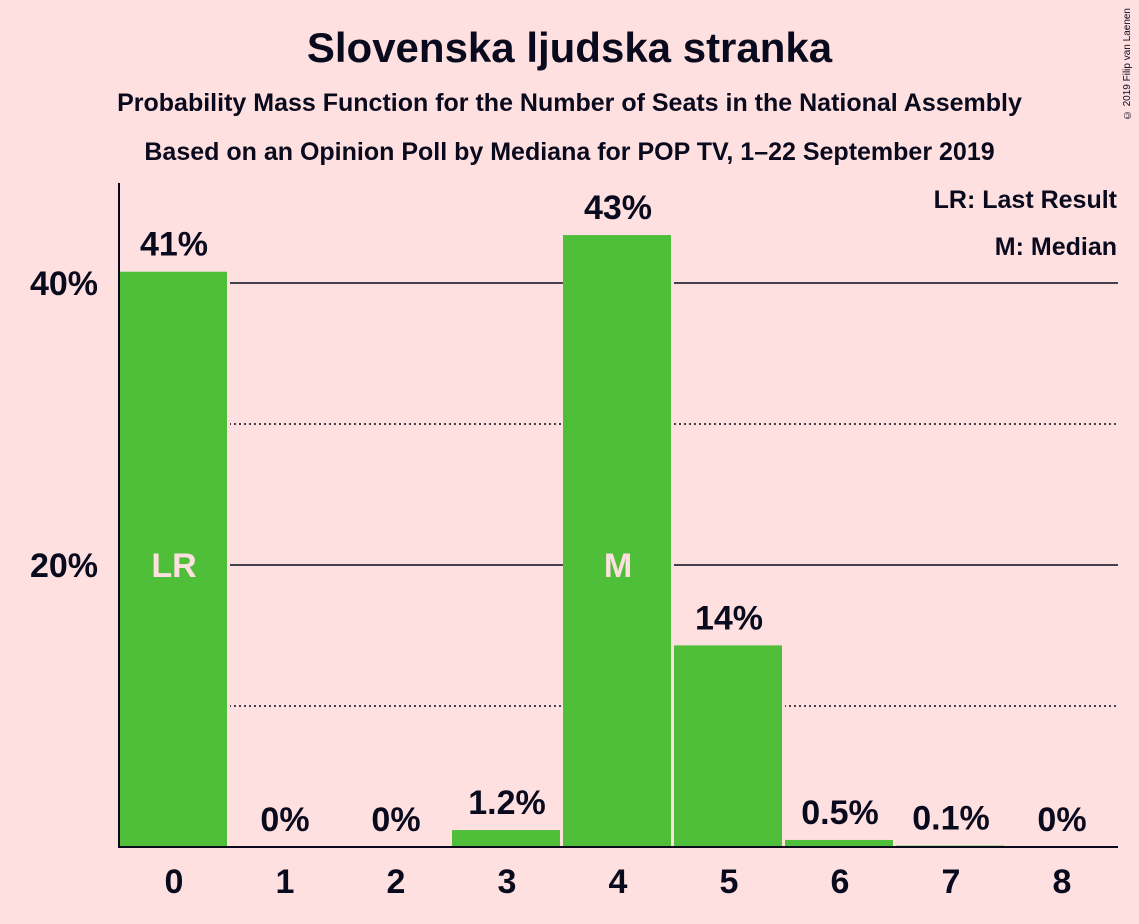  I want to click on bar-value-label: 0.1%, so click(951, 819).